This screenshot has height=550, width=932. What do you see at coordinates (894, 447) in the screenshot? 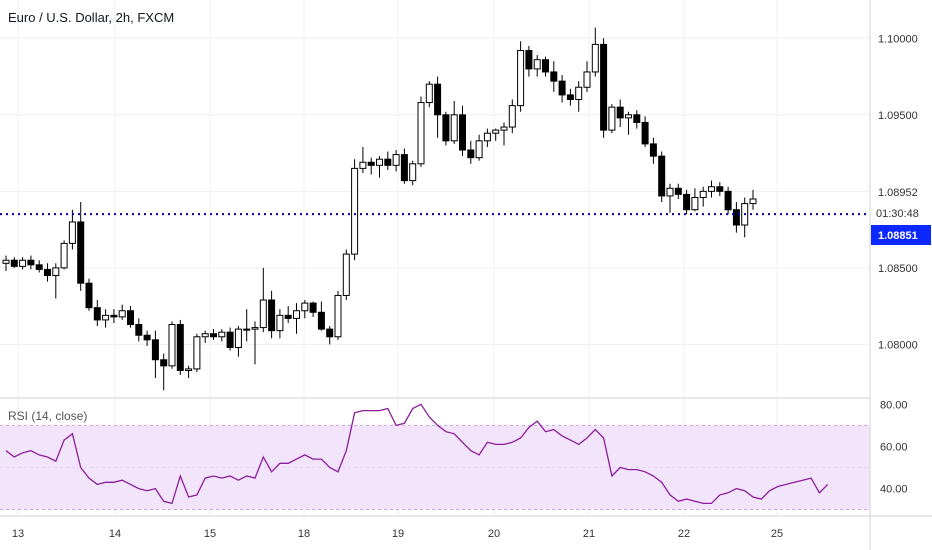
I see `rsi-axis: 40.00 60.00 80.00` at bounding box center [894, 447].